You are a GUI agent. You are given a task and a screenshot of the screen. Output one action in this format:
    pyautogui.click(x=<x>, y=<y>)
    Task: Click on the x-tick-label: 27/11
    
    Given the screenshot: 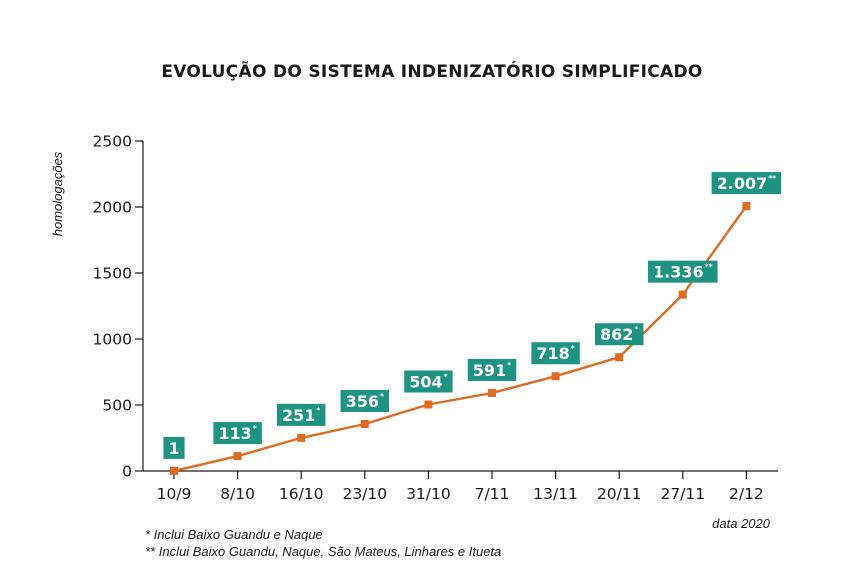 What is the action you would take?
    pyautogui.click(x=682, y=494)
    